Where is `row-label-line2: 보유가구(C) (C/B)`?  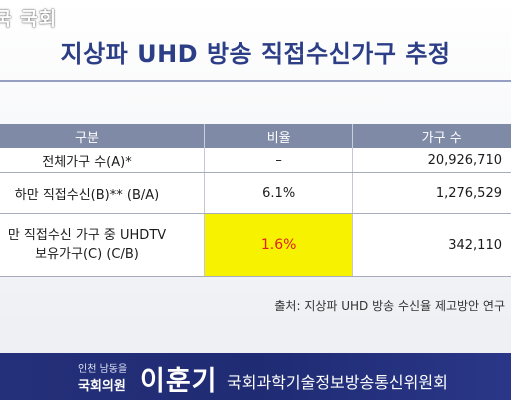
row-label-line2: 보유가구(C) (C/B) is located at coordinates (87, 254).